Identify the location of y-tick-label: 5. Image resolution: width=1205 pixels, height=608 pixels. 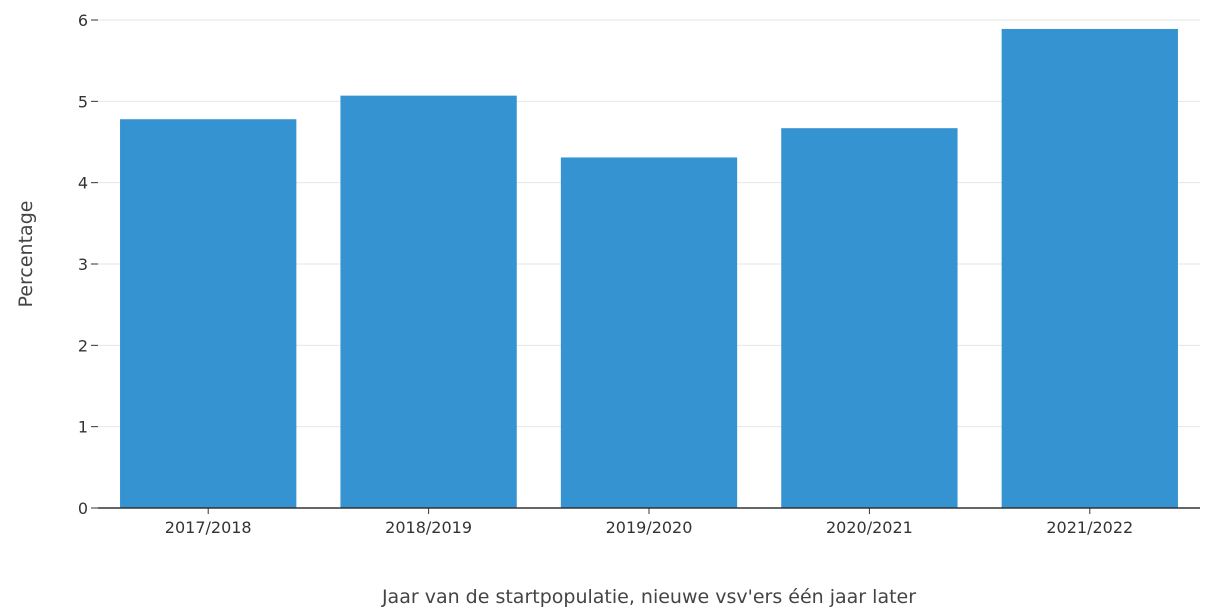
(83, 101).